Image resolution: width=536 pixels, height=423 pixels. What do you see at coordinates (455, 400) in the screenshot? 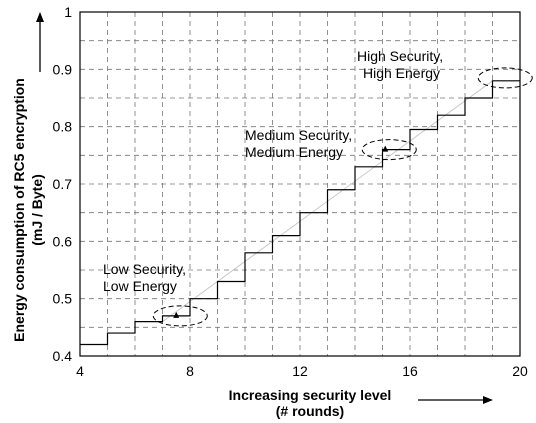
I see `x-direction-arrow` at bounding box center [455, 400].